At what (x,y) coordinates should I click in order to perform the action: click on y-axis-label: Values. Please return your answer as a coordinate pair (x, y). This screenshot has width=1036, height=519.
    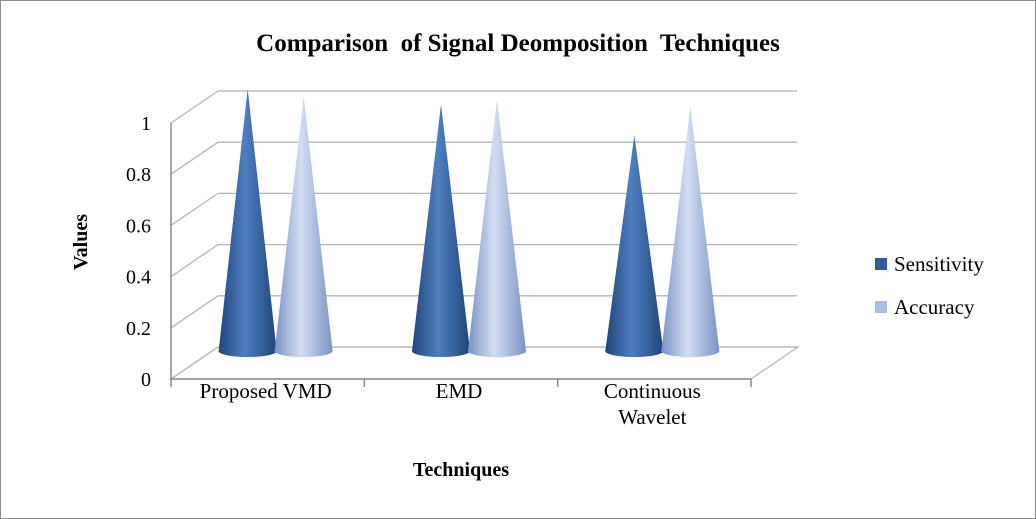
    Looking at the image, I should click on (81, 242).